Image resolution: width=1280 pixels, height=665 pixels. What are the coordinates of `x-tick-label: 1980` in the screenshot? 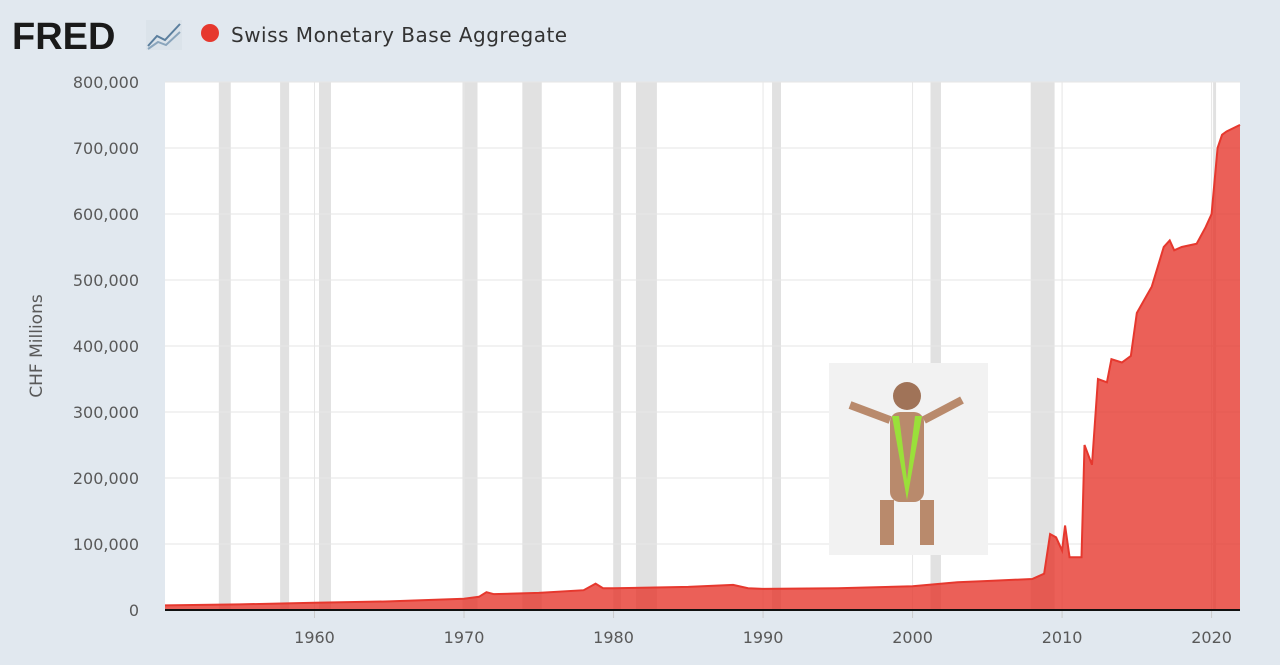 It's located at (613, 637).